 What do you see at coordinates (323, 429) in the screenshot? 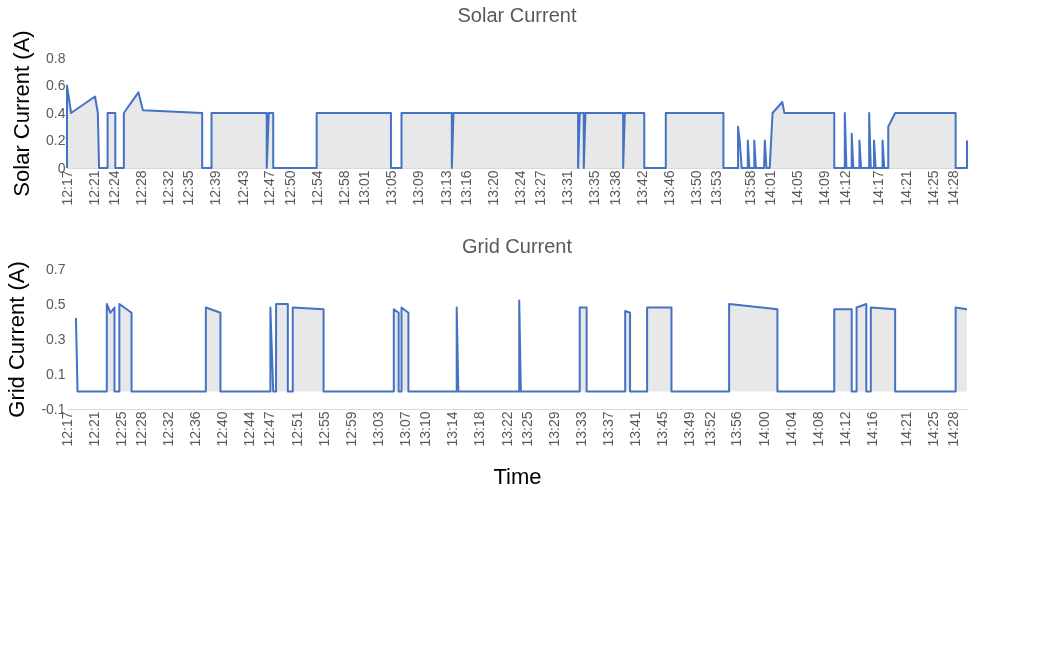
I see `x-tick-label: 12:55` at bounding box center [323, 429].